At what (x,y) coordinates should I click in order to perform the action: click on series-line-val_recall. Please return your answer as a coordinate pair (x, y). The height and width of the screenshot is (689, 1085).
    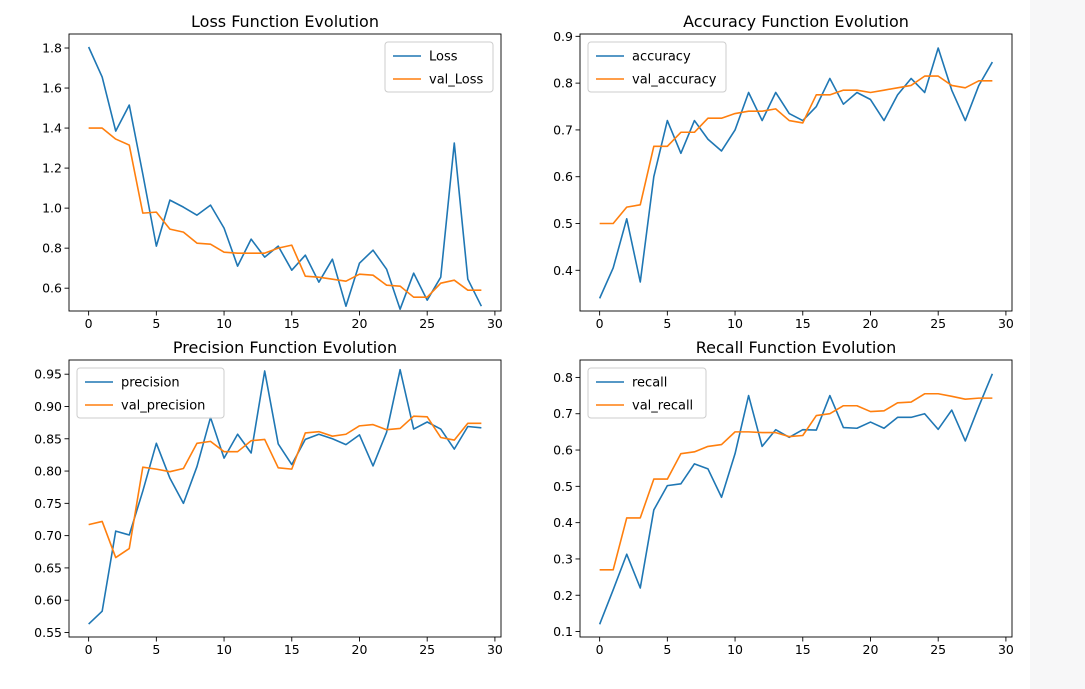
    Looking at the image, I should click on (796, 481).